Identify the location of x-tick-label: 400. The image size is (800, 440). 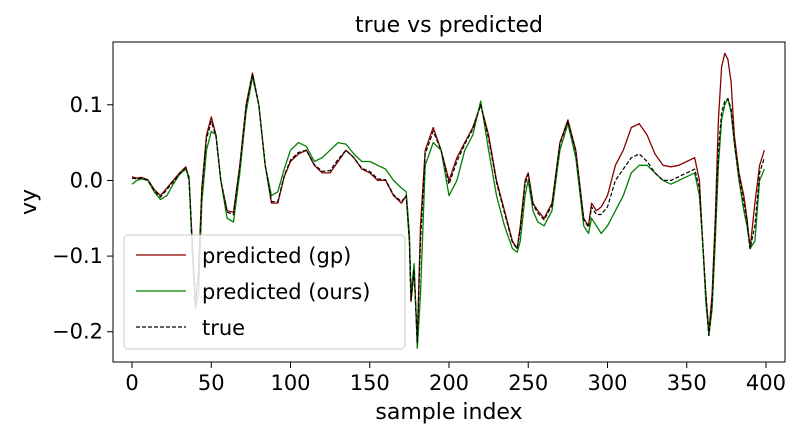
(766, 383).